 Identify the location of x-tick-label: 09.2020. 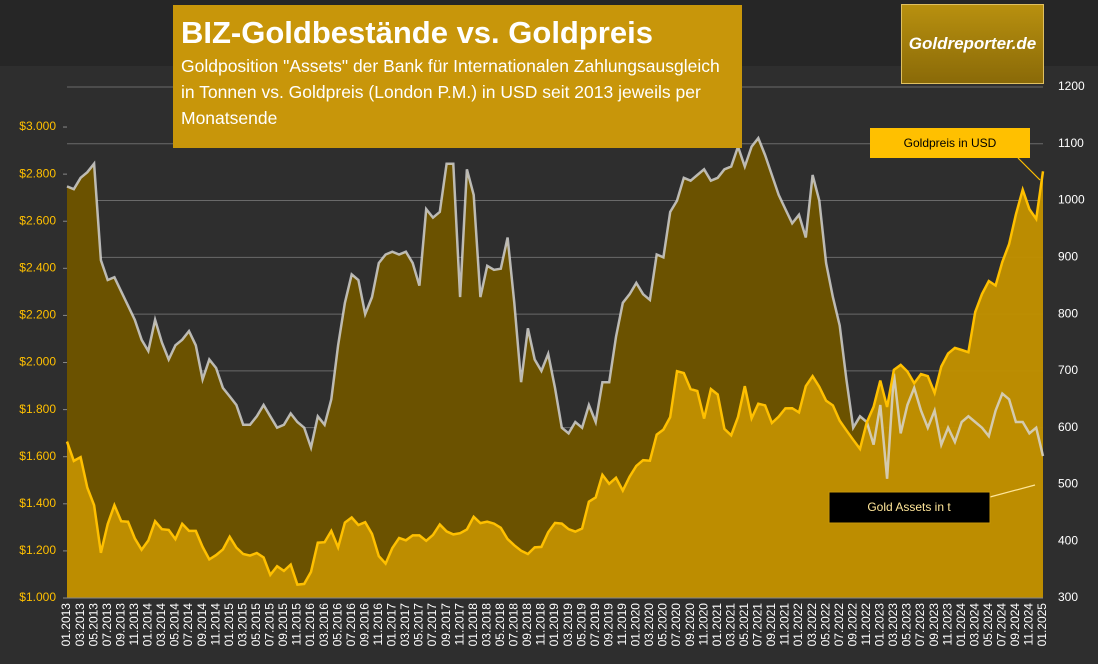
(690, 625).